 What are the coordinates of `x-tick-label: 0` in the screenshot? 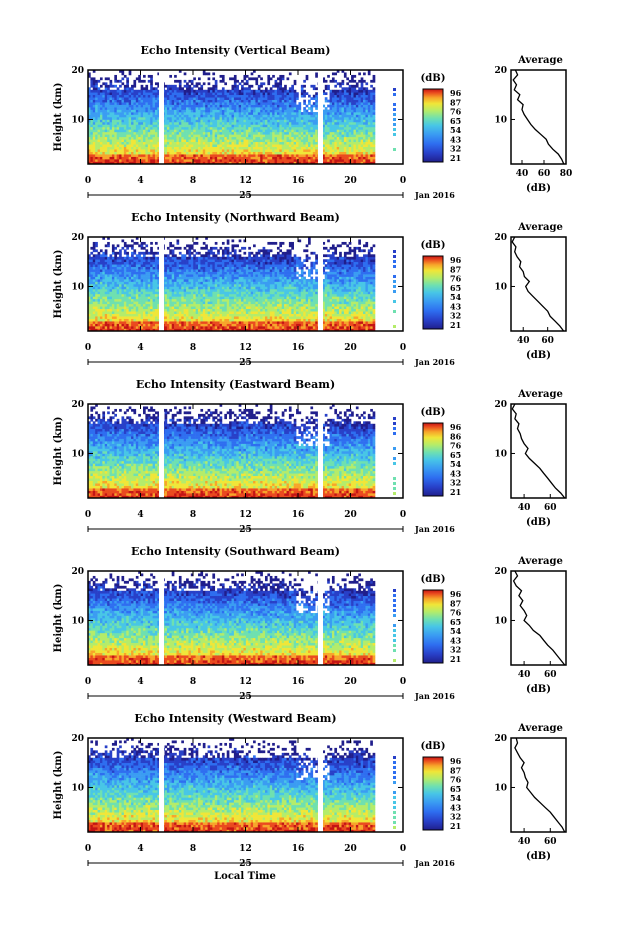 It's located at (403, 181).